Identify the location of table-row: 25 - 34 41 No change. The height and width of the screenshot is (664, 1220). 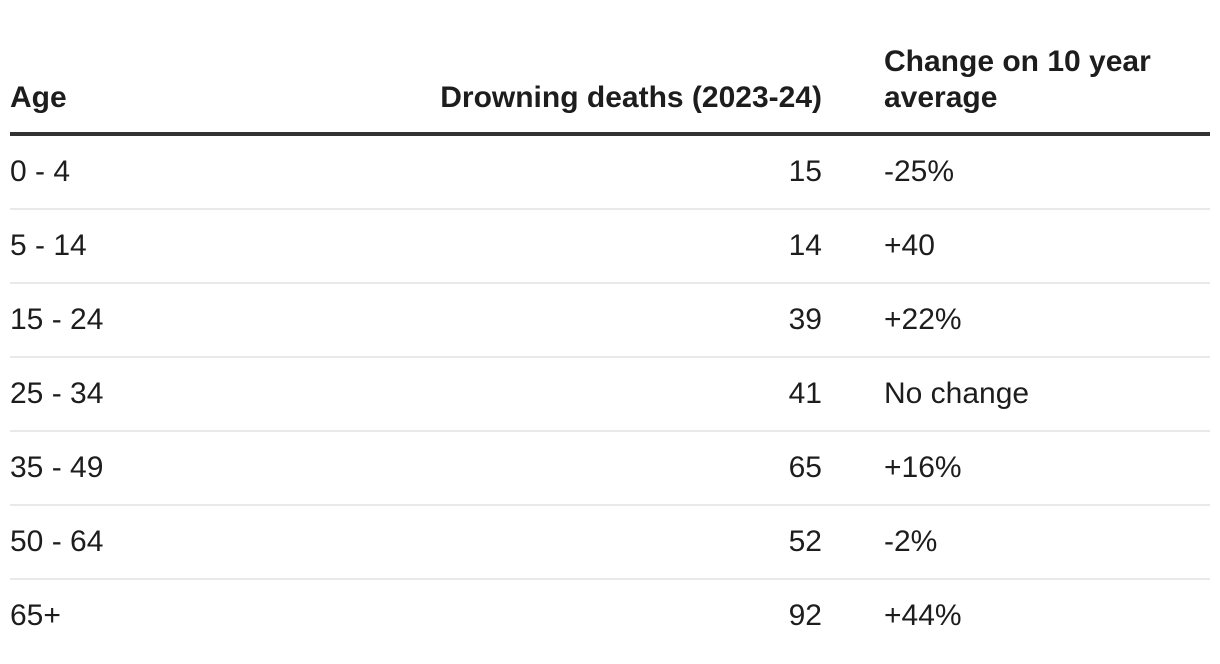
(610, 394).